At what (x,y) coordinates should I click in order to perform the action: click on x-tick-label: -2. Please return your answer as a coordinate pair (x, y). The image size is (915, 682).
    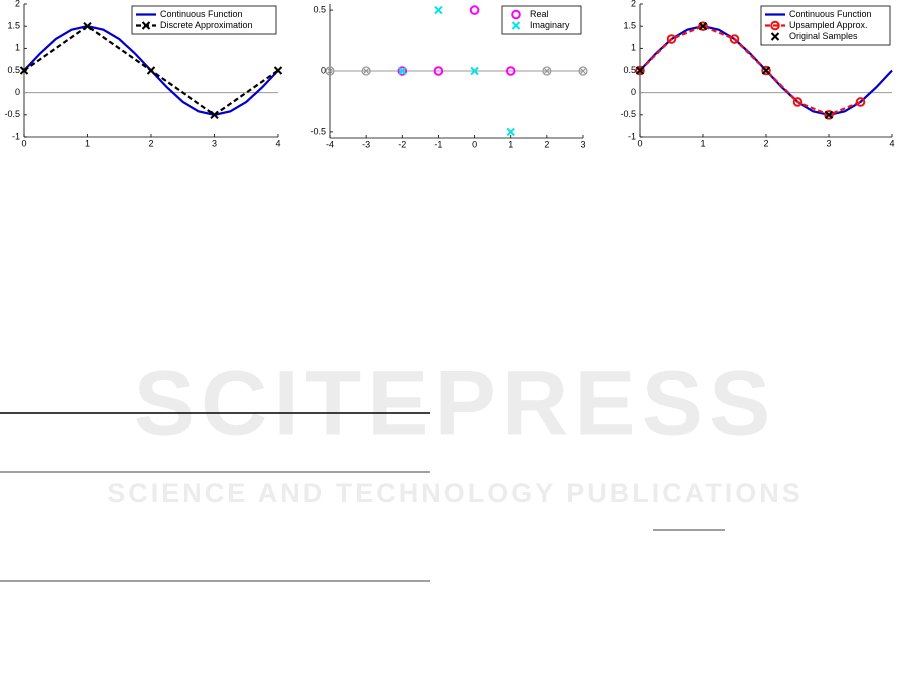
    Looking at the image, I should click on (402, 144).